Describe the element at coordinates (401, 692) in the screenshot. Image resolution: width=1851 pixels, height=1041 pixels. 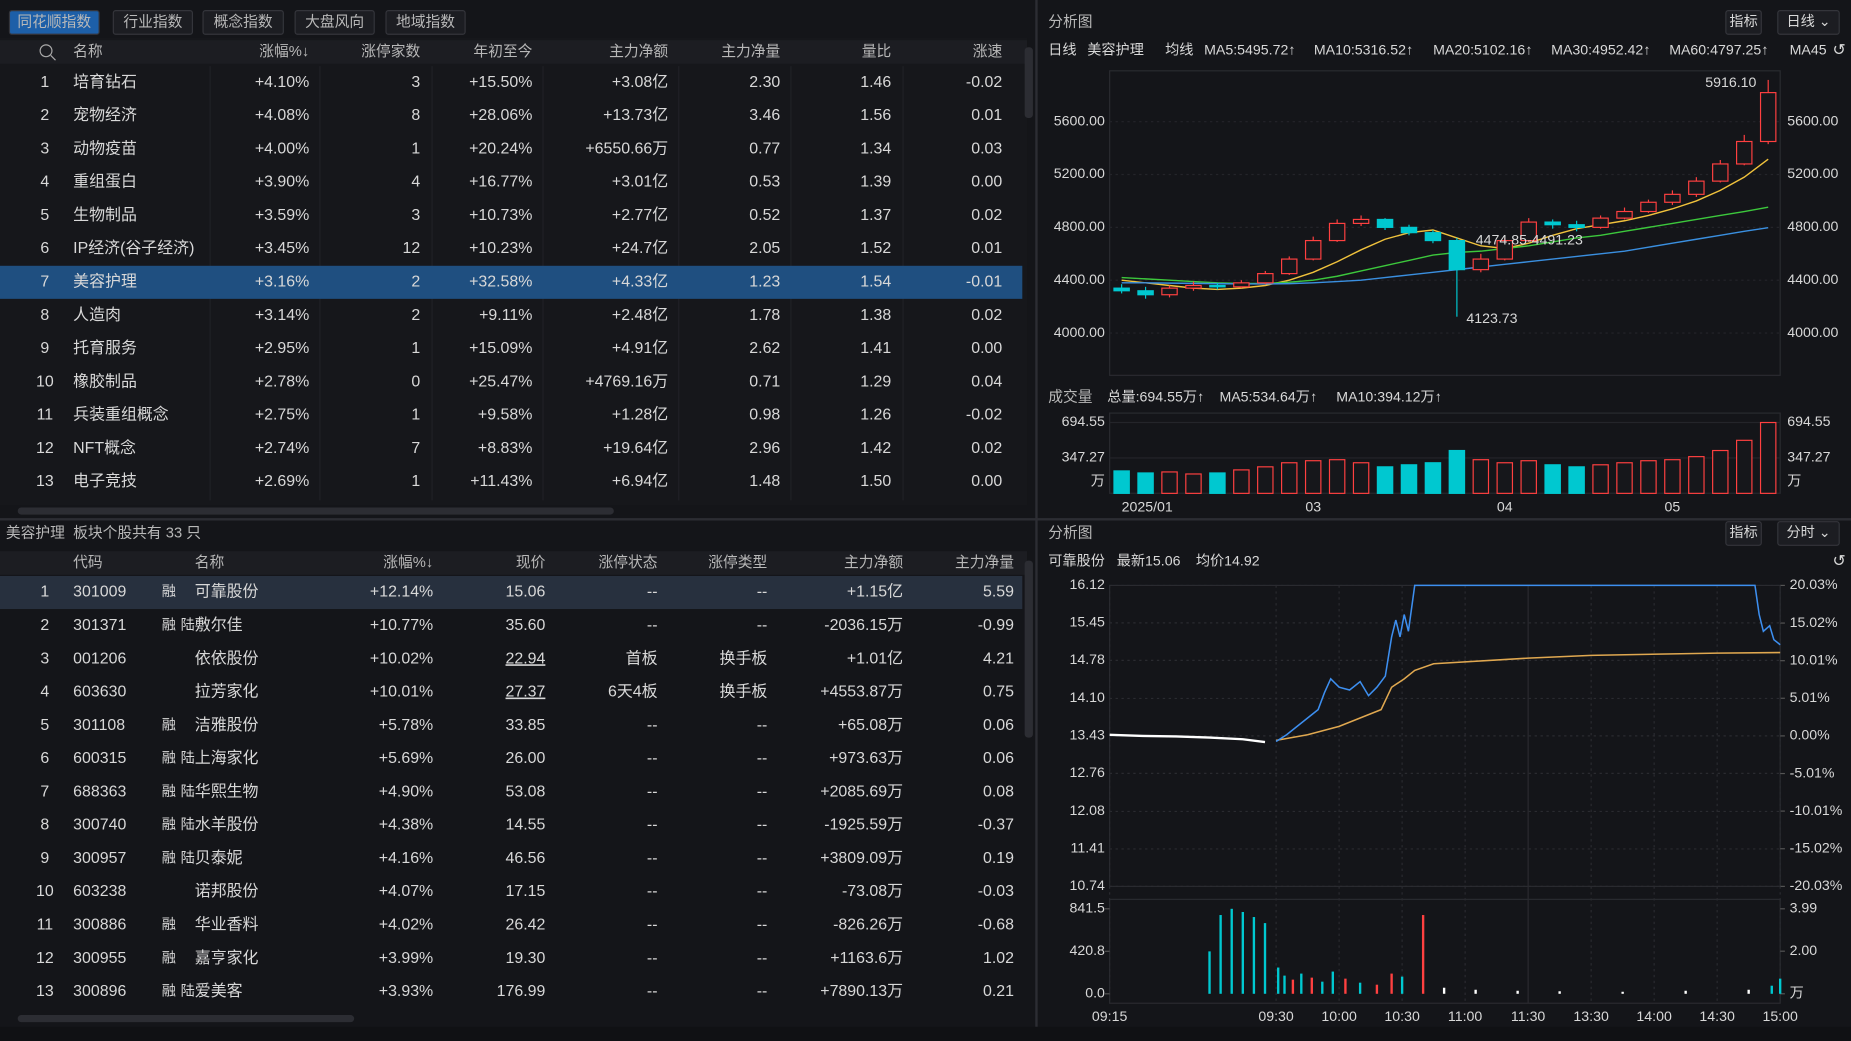
I see `cell: +10.01%` at that location.